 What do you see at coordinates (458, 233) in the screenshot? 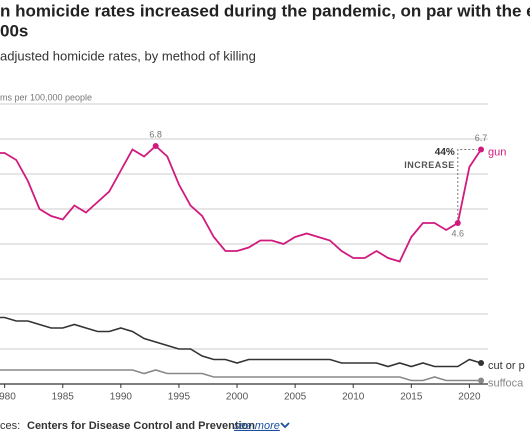
I see `point-label: 4.6` at bounding box center [458, 233].